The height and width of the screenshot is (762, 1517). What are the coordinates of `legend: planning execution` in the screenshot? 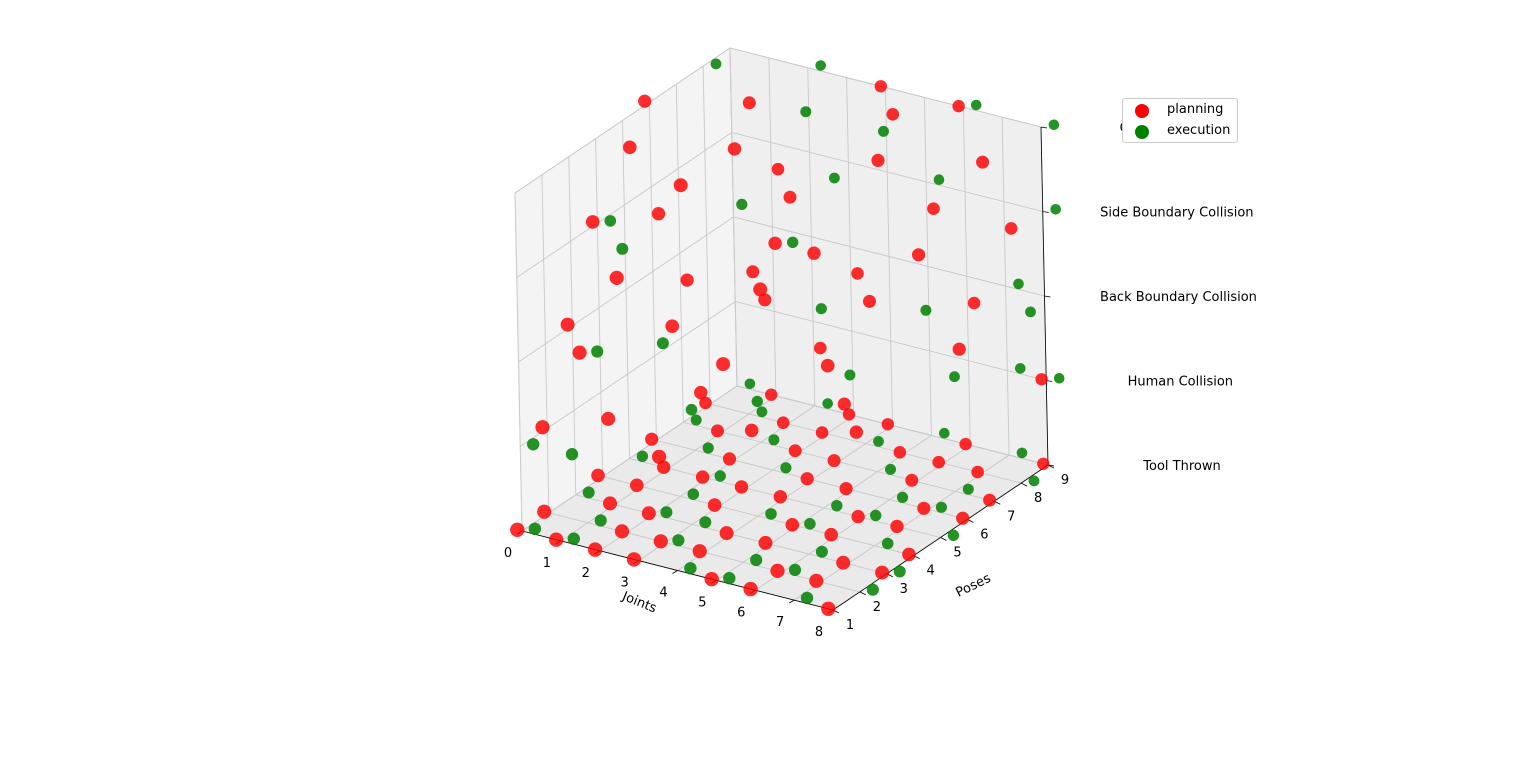 It's located at (1180, 120).